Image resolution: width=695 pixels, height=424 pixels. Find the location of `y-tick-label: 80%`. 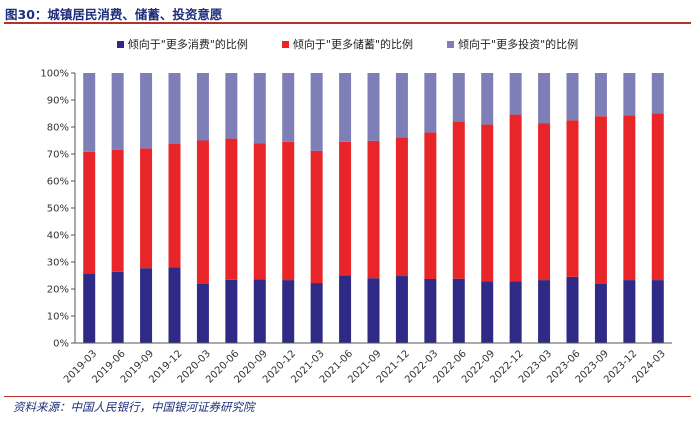

y-tick-label: 80% is located at coordinates (58, 128).